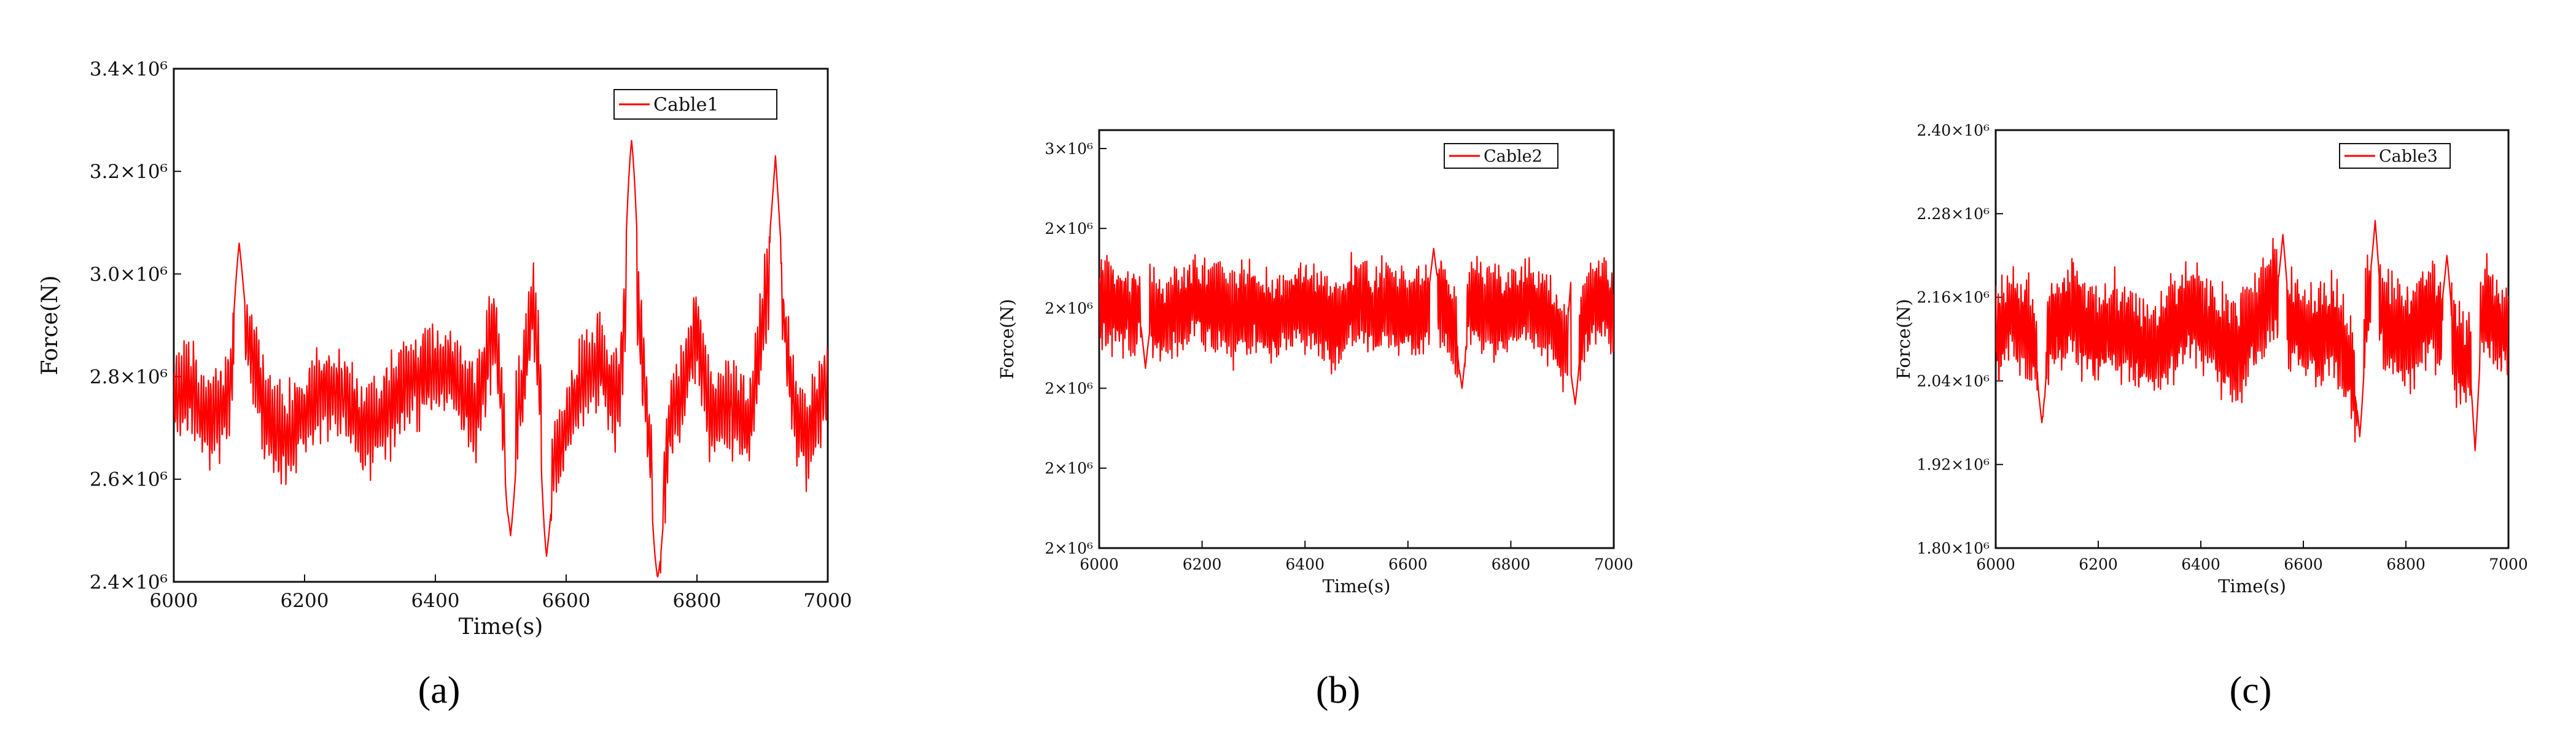  What do you see at coordinates (129, 274) in the screenshot?
I see `y-tick-label: 3.0×10⁶` at bounding box center [129, 274].